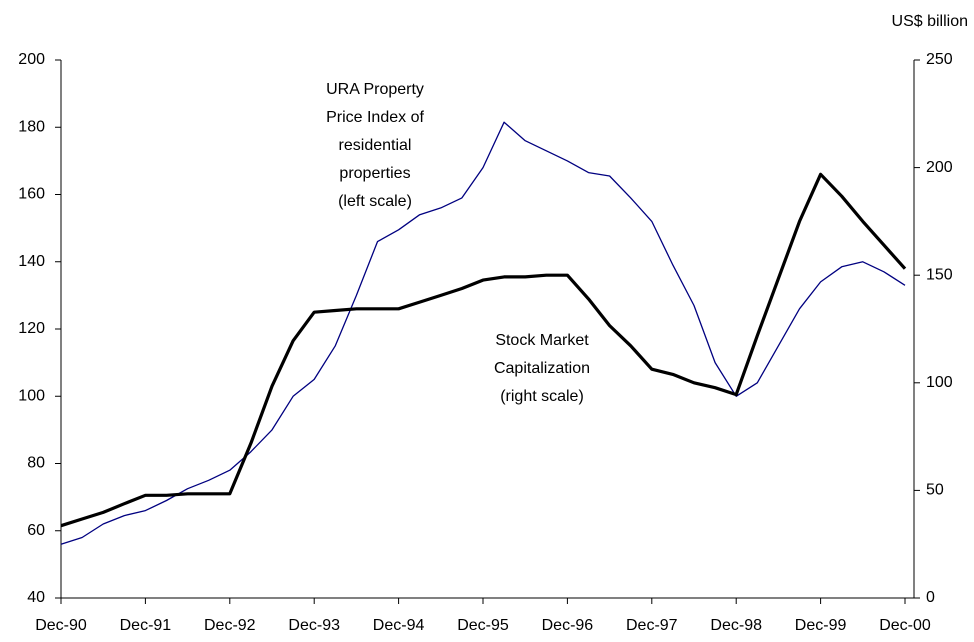  What do you see at coordinates (939, 167) in the screenshot?
I see `y2-tick-label: 200` at bounding box center [939, 167].